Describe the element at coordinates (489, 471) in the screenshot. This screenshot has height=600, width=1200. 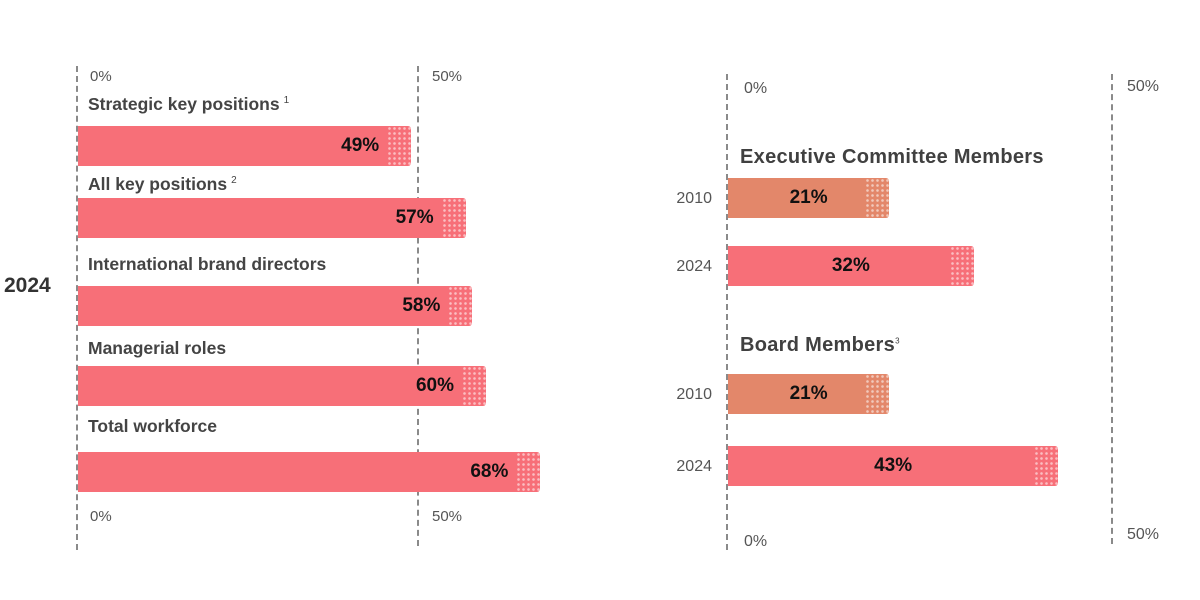
I see `bar-value-label: 68%` at that location.